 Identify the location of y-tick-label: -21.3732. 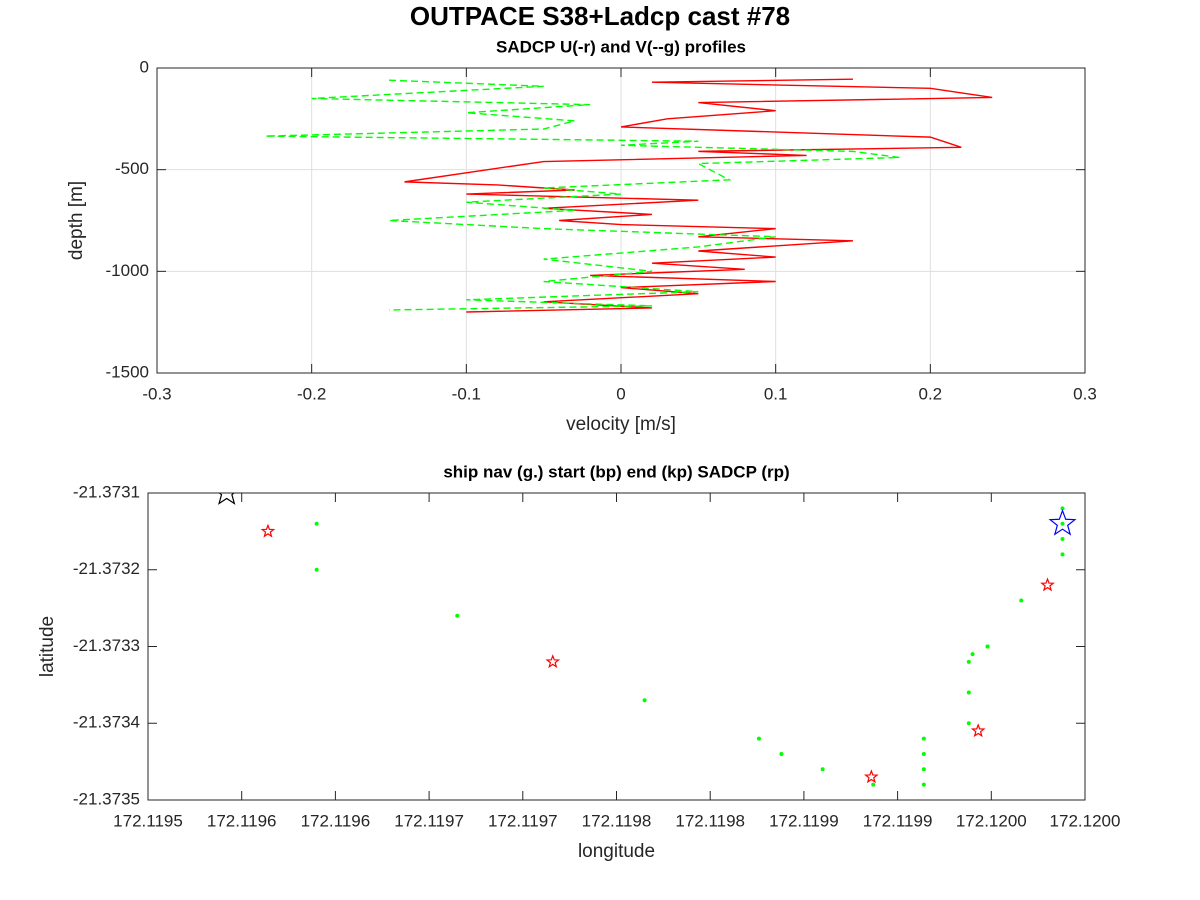
(106, 568).